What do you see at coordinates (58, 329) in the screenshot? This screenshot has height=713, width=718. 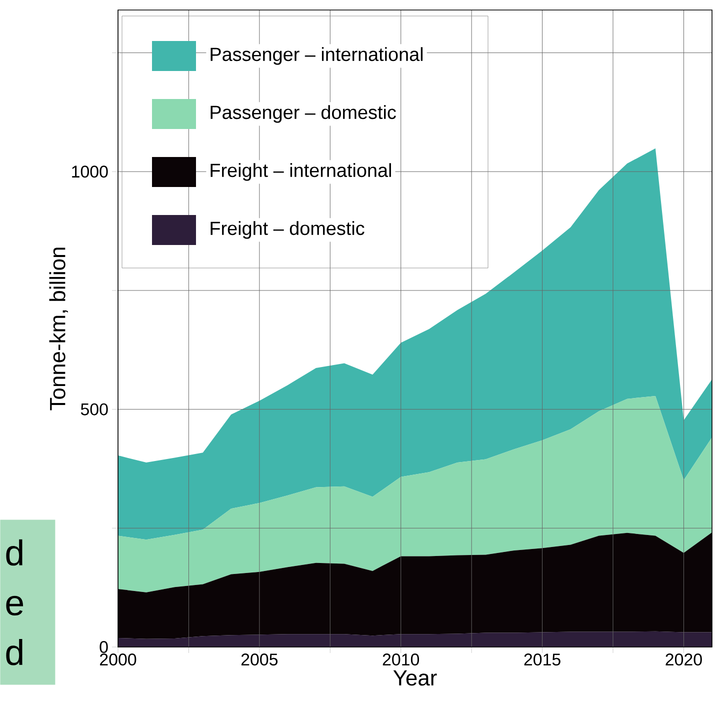 I see `y-axis-title: Tonne-km, billion` at bounding box center [58, 329].